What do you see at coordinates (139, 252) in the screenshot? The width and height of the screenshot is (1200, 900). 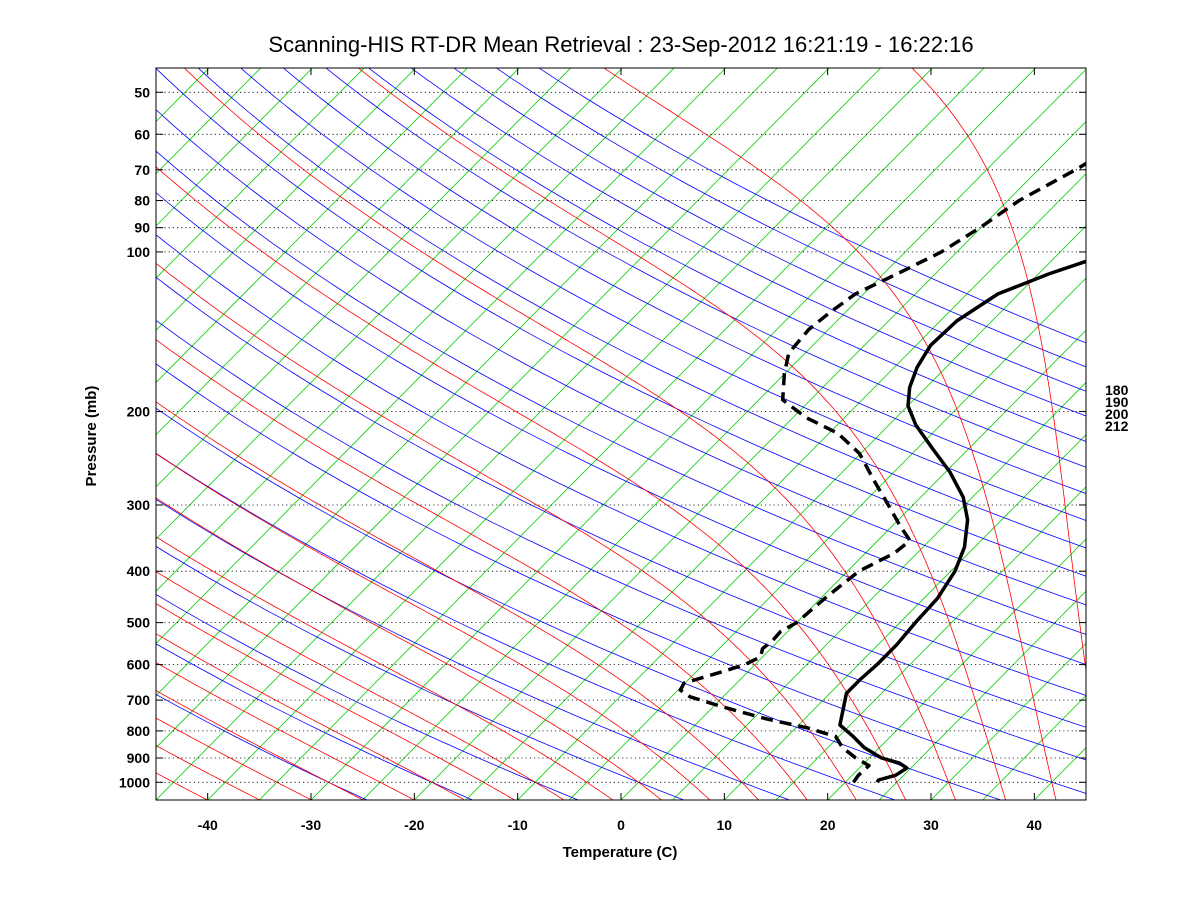 I see `y-tick-label: 100` at bounding box center [139, 252].